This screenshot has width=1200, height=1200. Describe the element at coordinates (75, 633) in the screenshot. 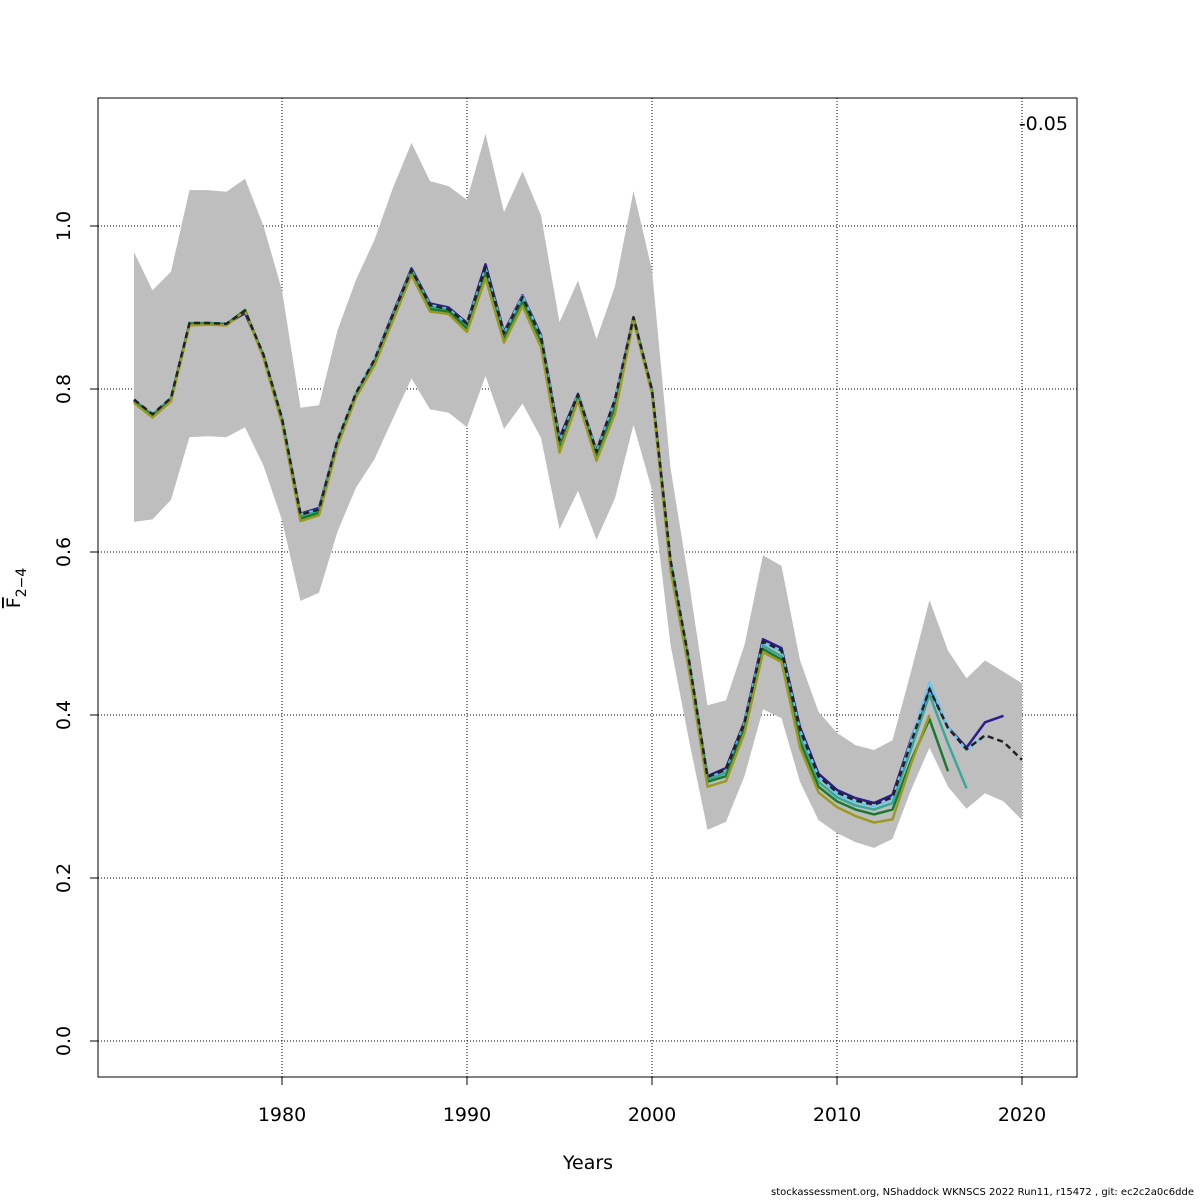

I see `y-axis: 0.0 0.2 0.4 0.6 0.8 1.0` at that location.